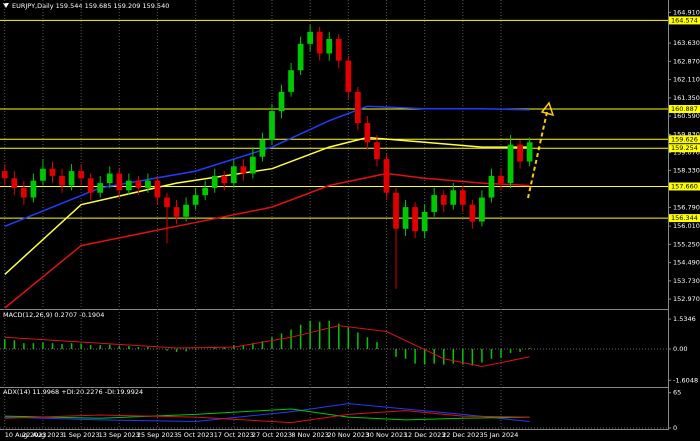 The image size is (700, 441). I want to click on level-label: 160.887, so click(684, 109).